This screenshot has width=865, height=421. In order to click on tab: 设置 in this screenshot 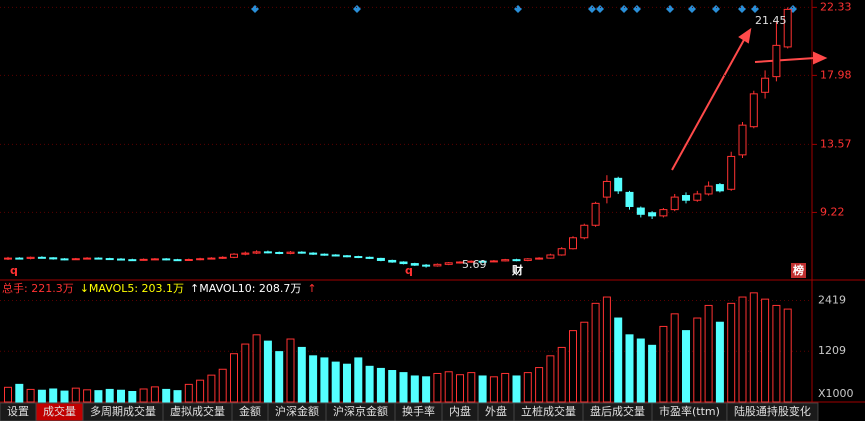, I will do `click(18, 411)`.